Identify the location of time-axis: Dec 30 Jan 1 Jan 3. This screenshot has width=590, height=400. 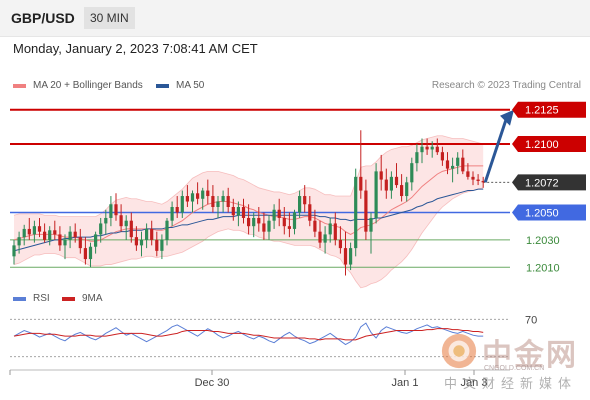
(259, 379).